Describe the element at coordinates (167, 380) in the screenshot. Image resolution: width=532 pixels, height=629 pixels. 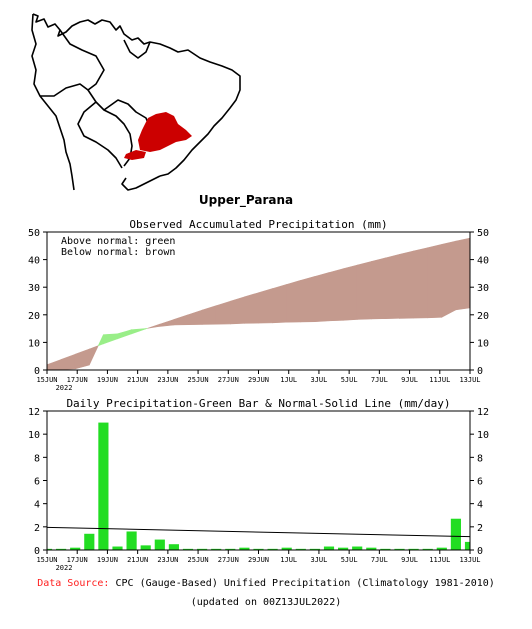
I see `acc-xtick-label: 23JUN` at that location.